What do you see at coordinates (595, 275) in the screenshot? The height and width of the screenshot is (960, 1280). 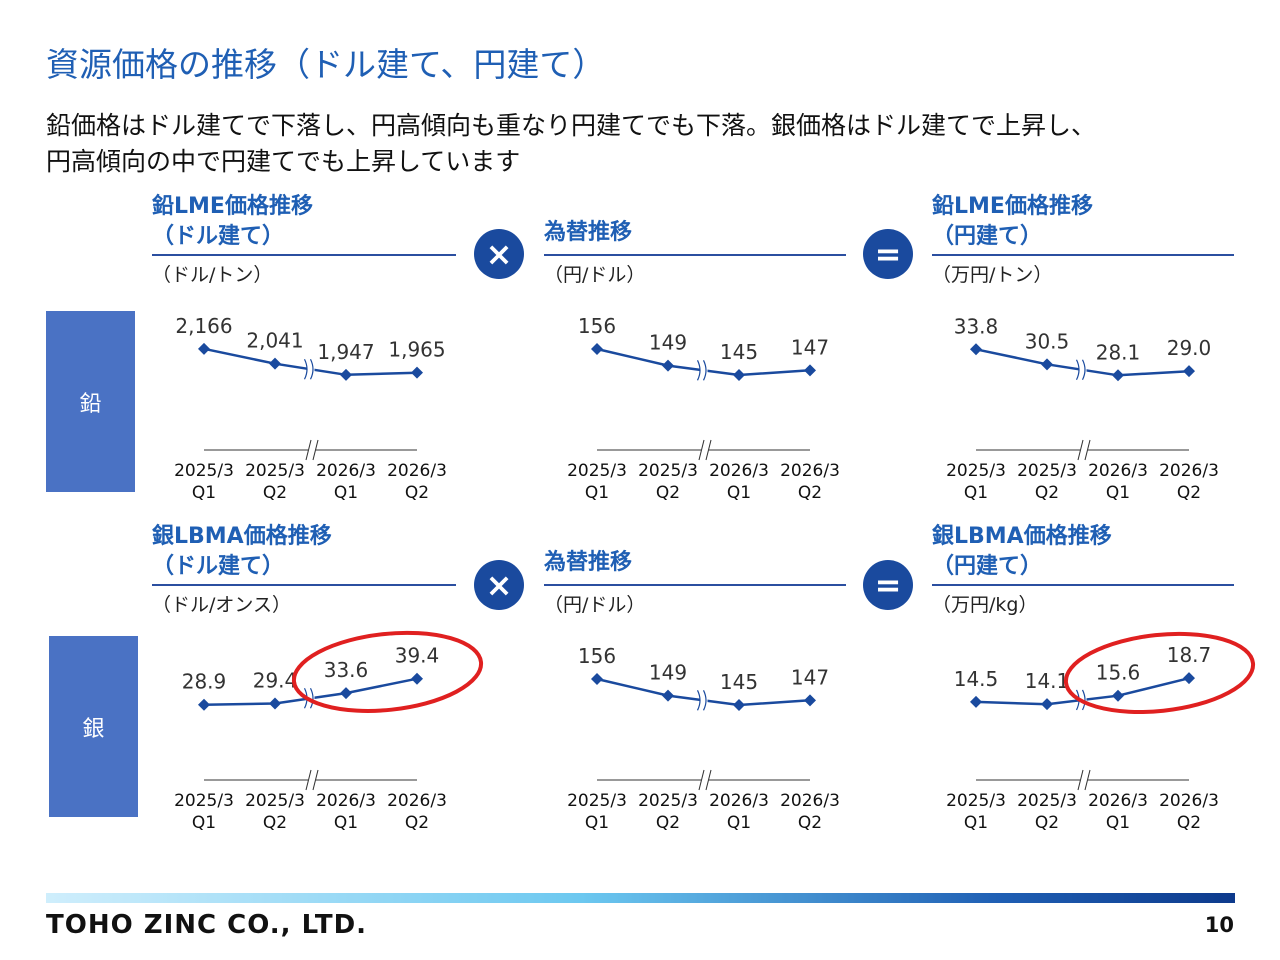 I see `panel-unit-lead-fx: （円/ドル）` at bounding box center [595, 275].